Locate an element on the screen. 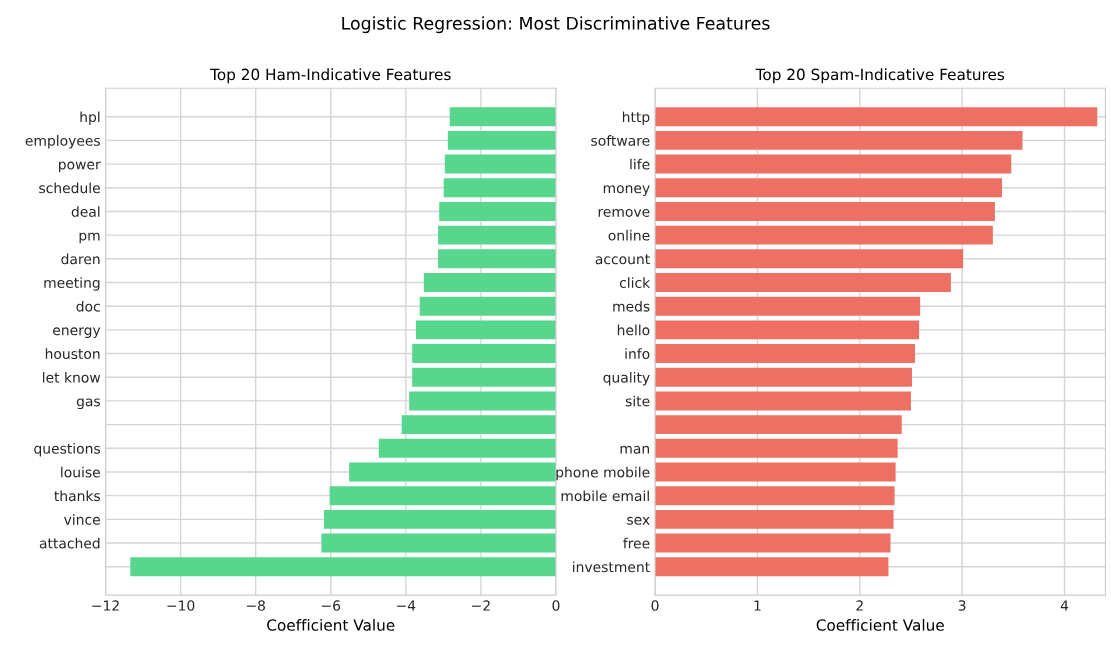  x-tick-label: −10 is located at coordinates (181, 605).